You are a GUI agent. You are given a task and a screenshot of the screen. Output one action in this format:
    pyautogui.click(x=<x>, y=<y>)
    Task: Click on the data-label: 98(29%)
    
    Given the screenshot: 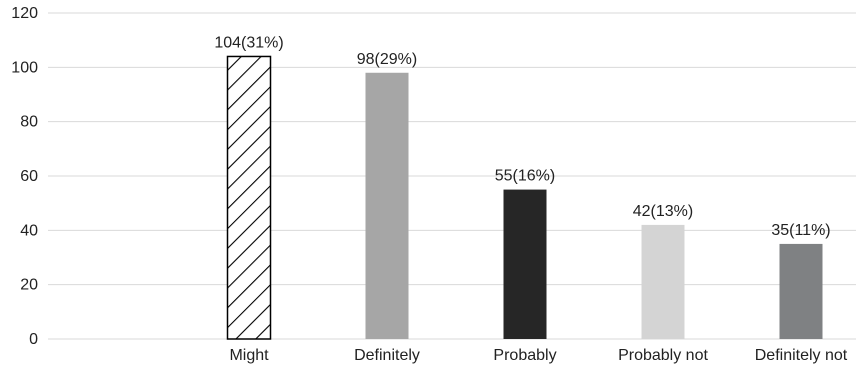 What is the action you would take?
    pyautogui.click(x=387, y=59)
    